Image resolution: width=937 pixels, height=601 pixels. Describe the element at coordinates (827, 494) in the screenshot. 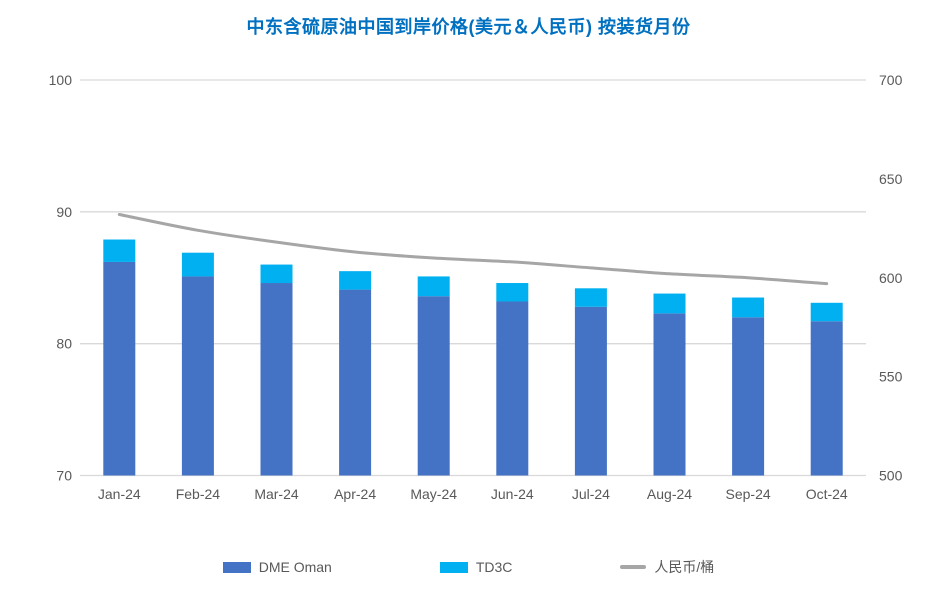

I see `x-axis-tick-label: Oct-24` at that location.